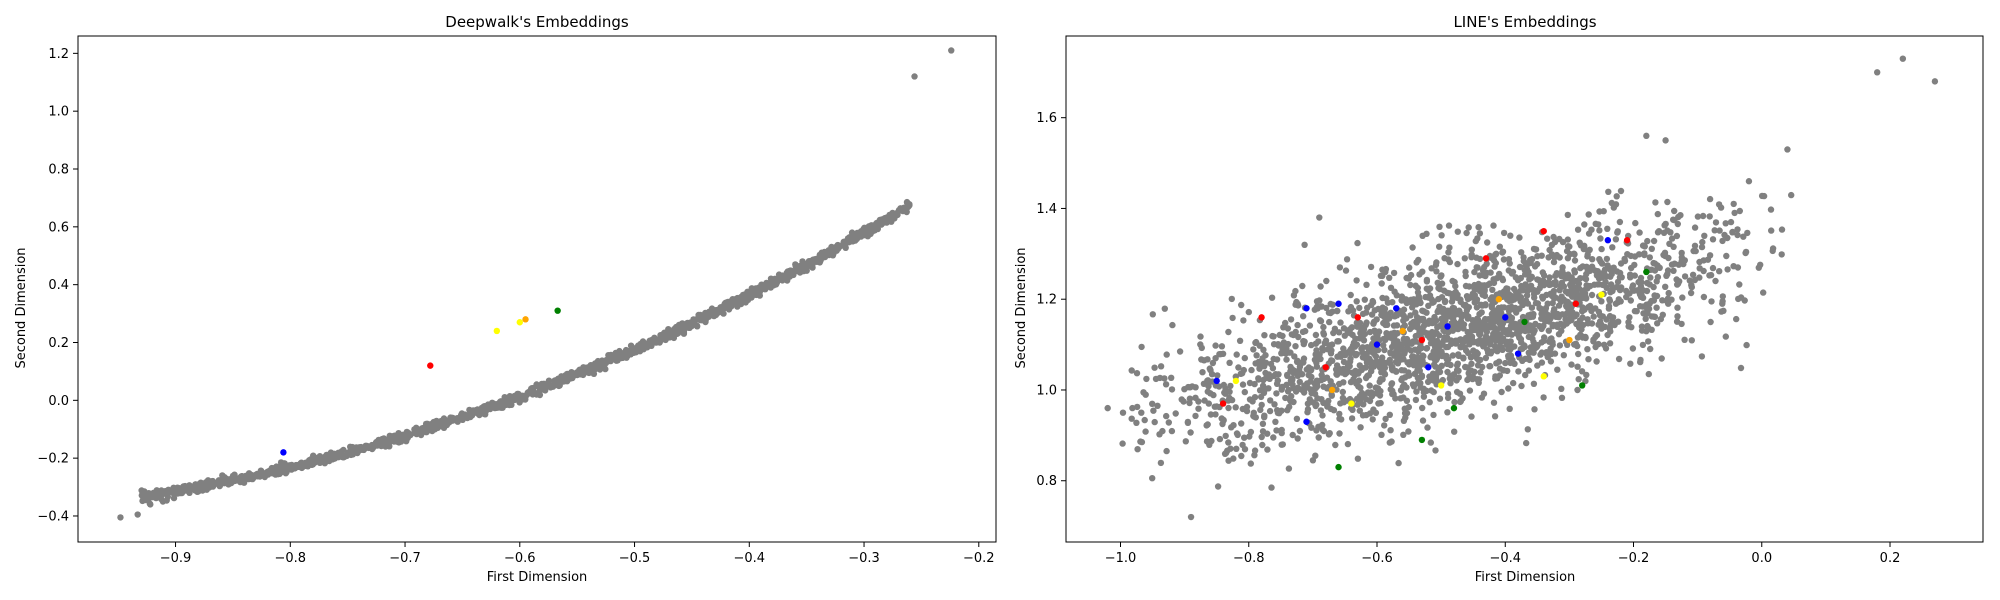  I want to click on deepwalk-outlier-point, so click(914, 76).